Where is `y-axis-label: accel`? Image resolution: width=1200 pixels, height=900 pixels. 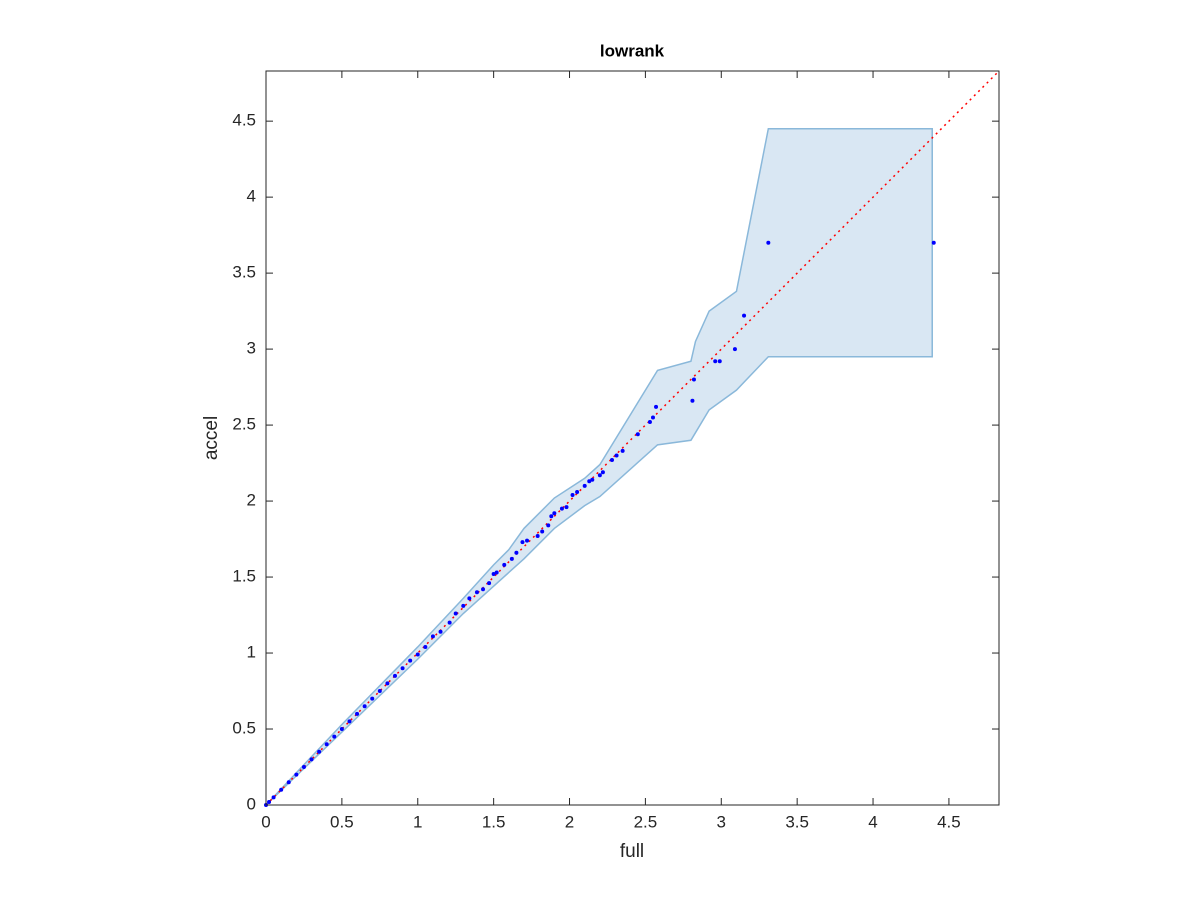 y-axis-label: accel is located at coordinates (211, 438).